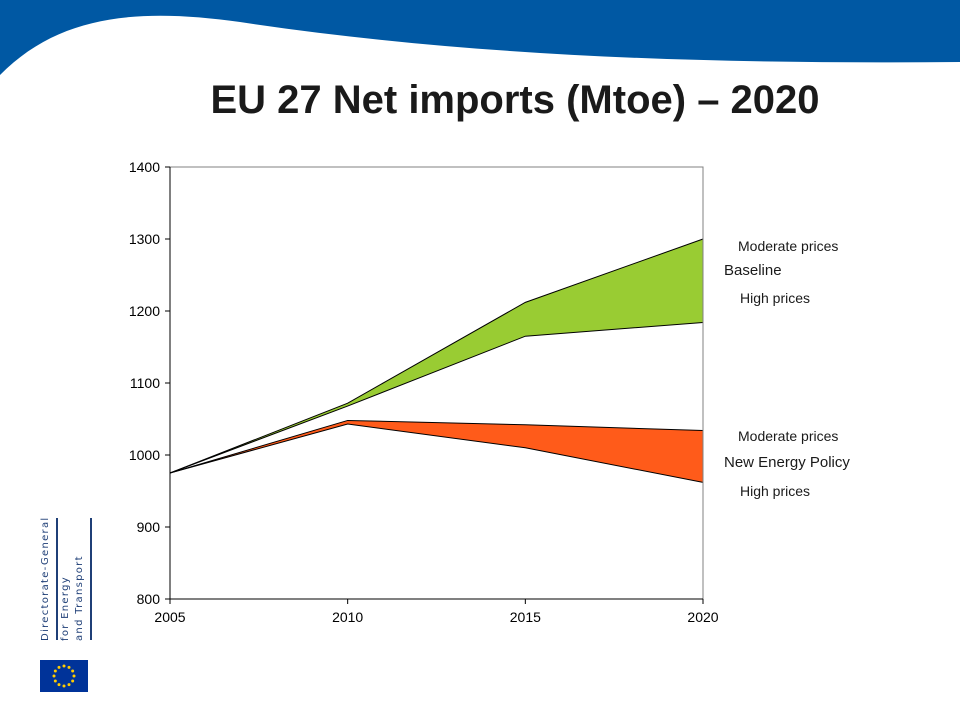  What do you see at coordinates (145, 383) in the screenshot?
I see `y-tick-label: 1100` at bounding box center [145, 383].